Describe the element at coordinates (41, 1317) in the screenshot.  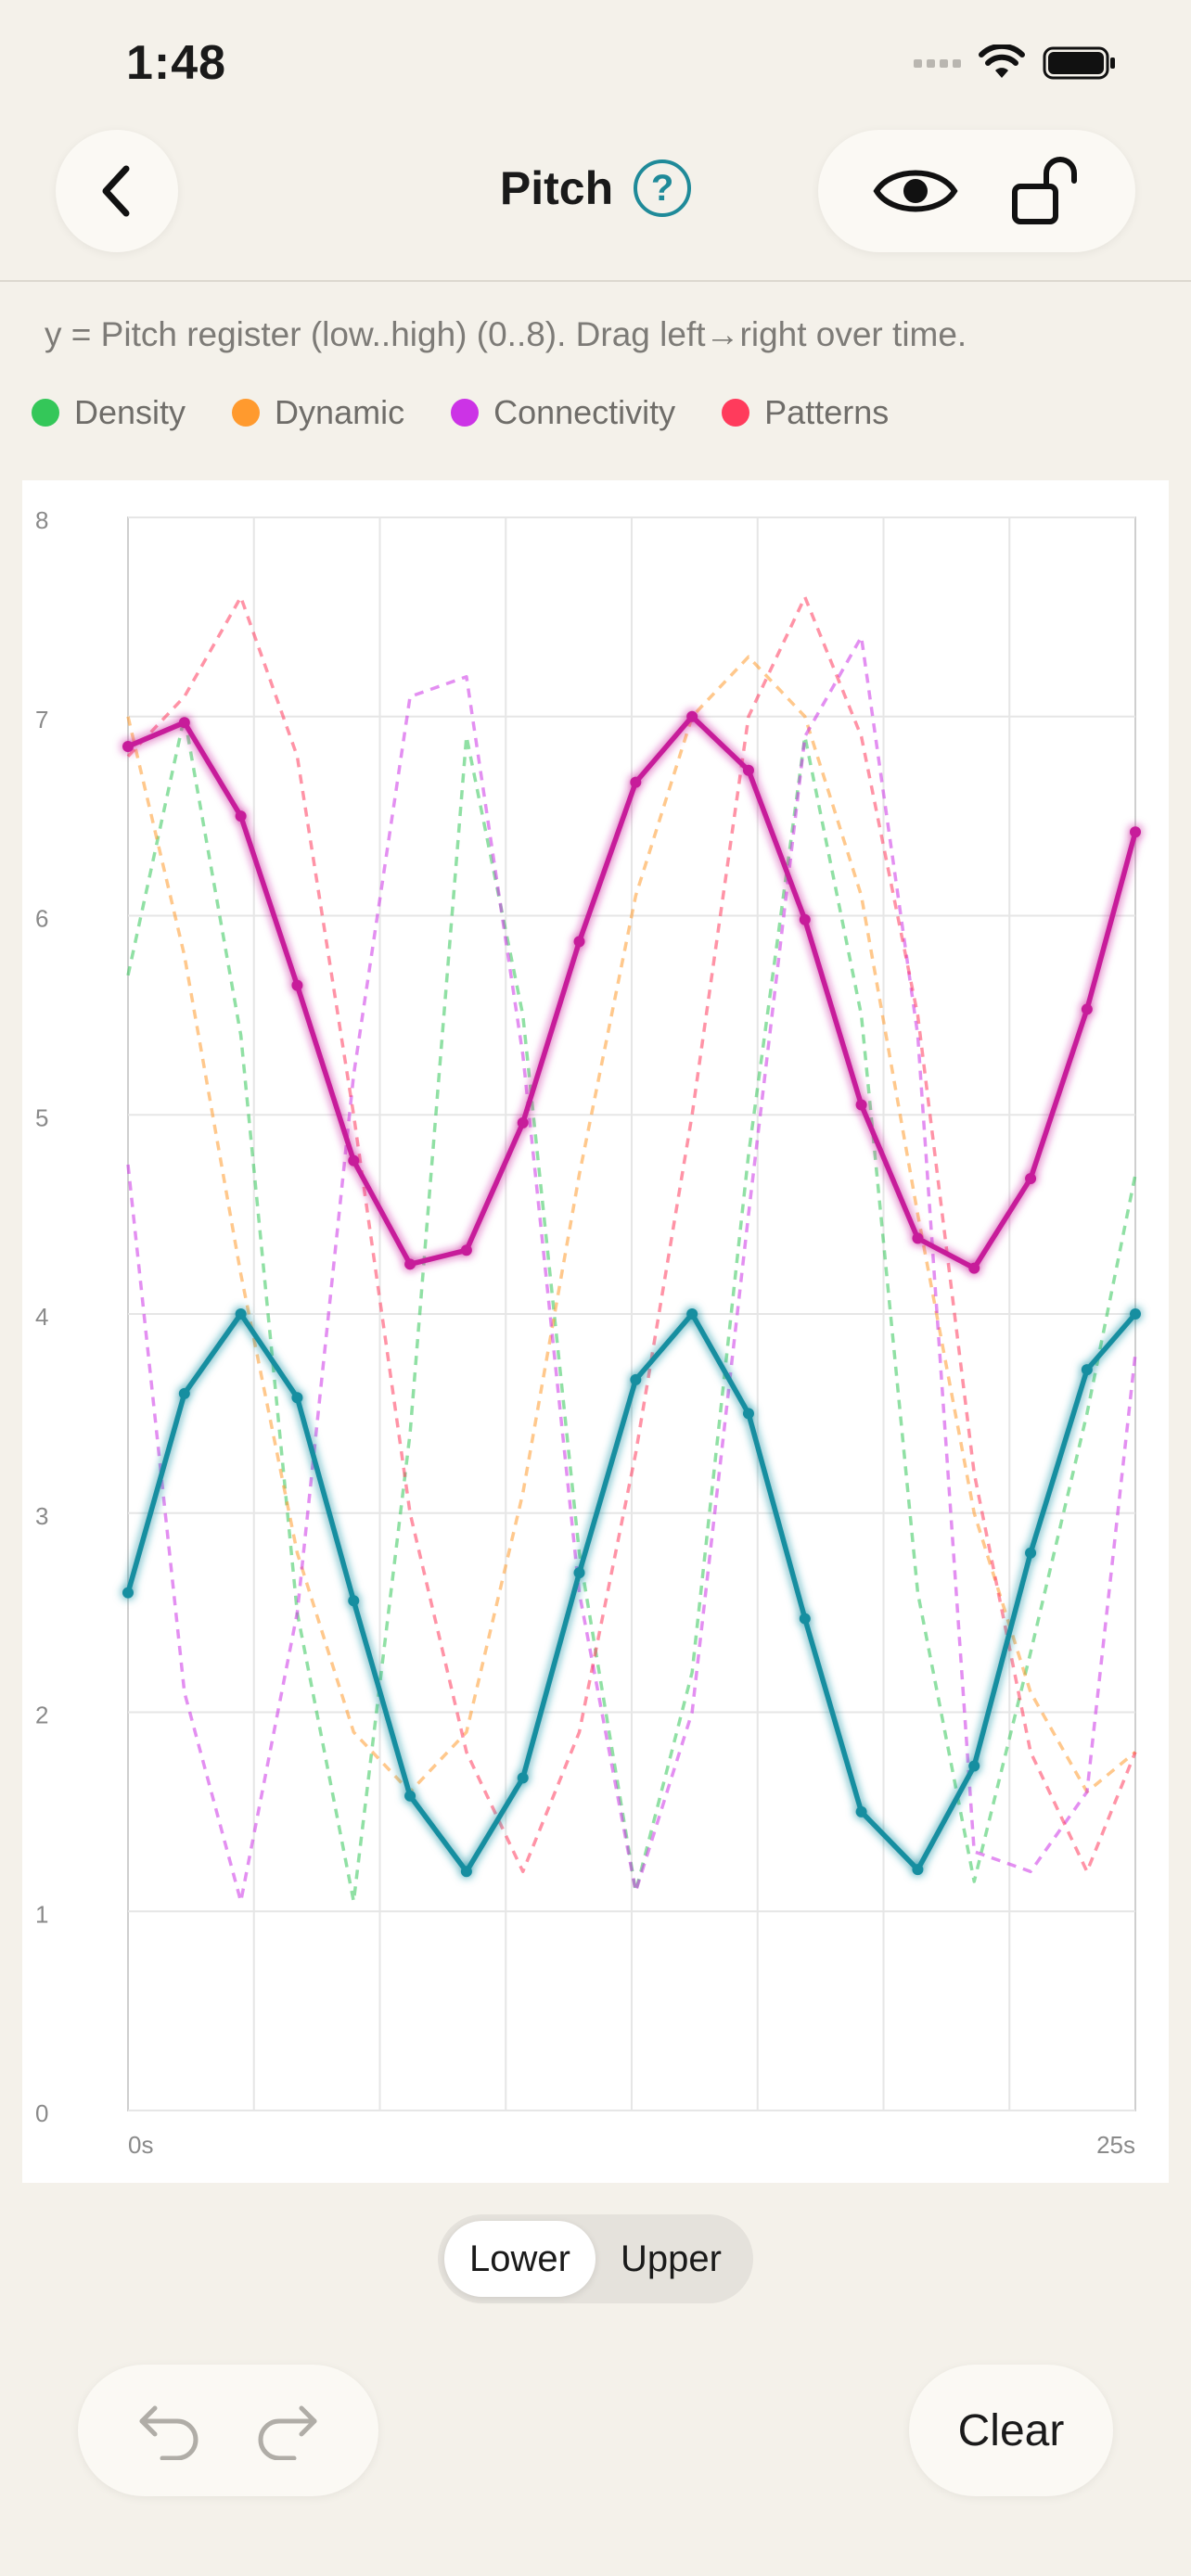
I see `y-tick-label: 4` at that location.